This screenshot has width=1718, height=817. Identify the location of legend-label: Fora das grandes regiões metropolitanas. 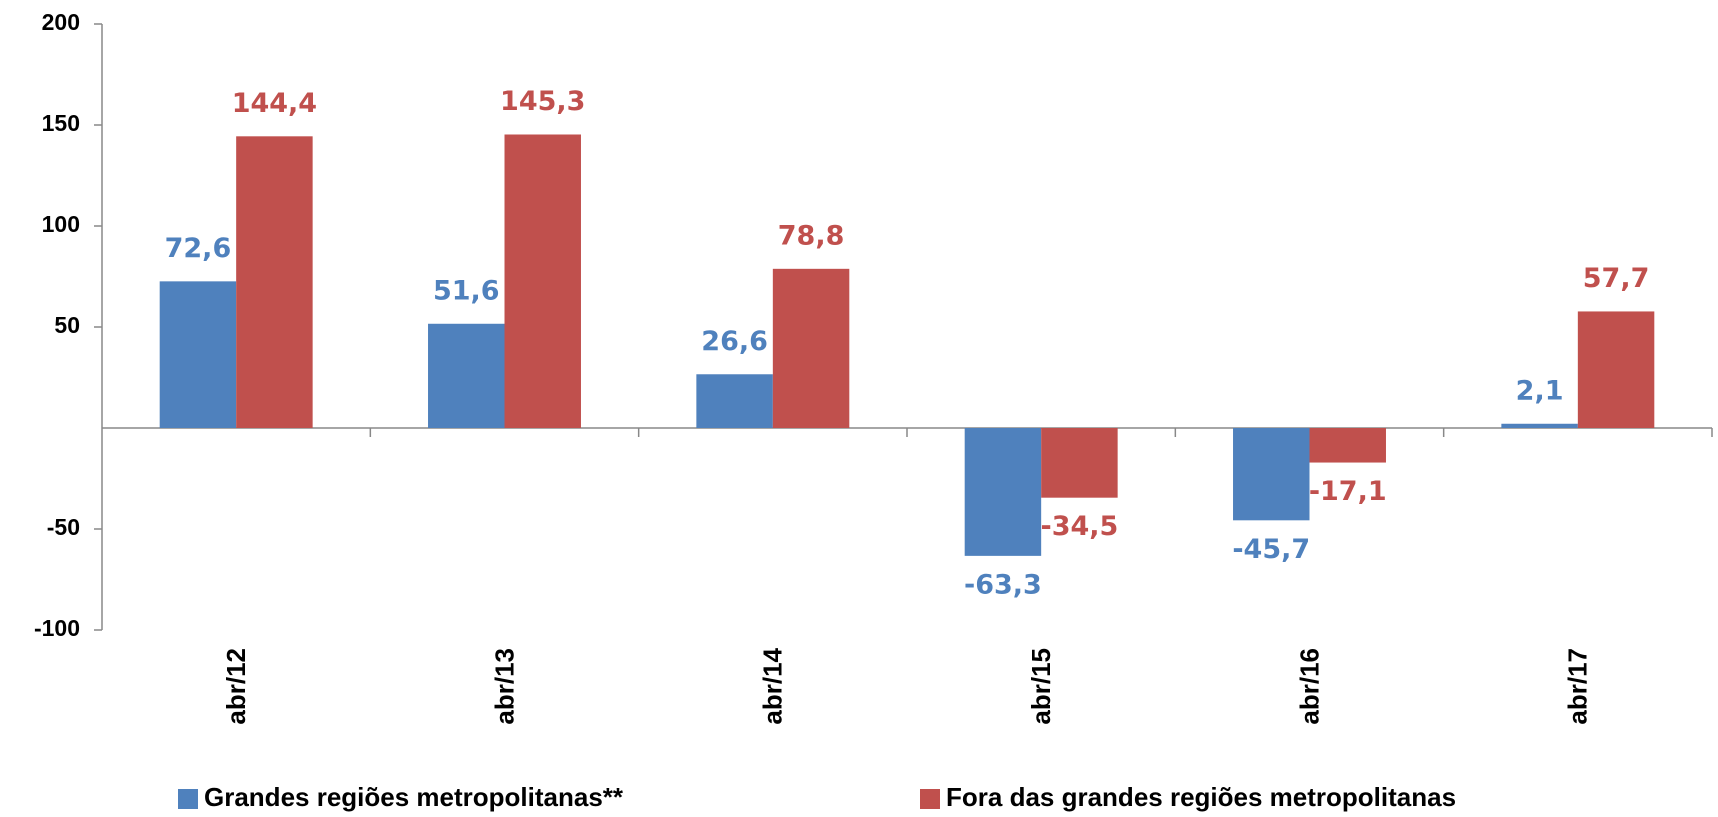
(1201, 797).